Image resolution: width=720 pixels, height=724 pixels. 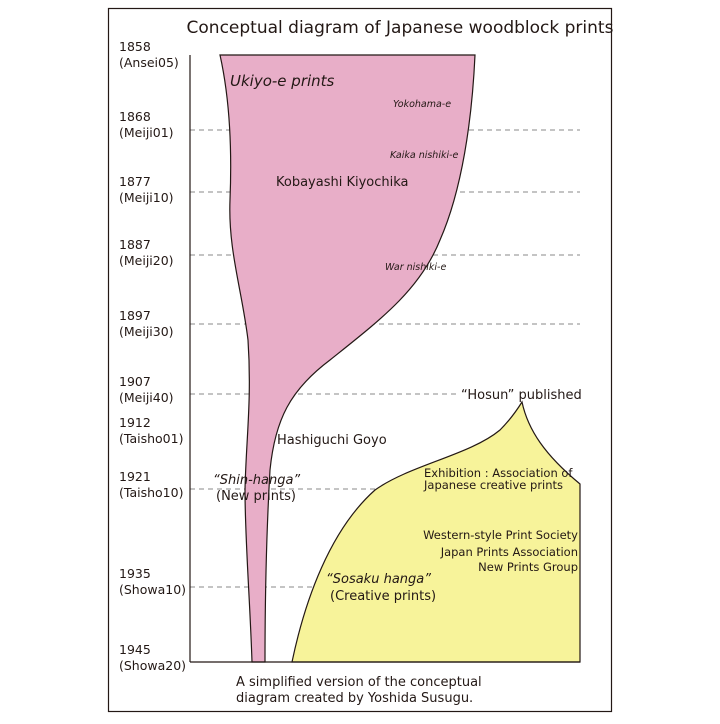 I want to click on label: Hashiguchi Goyo, so click(x=332, y=440).